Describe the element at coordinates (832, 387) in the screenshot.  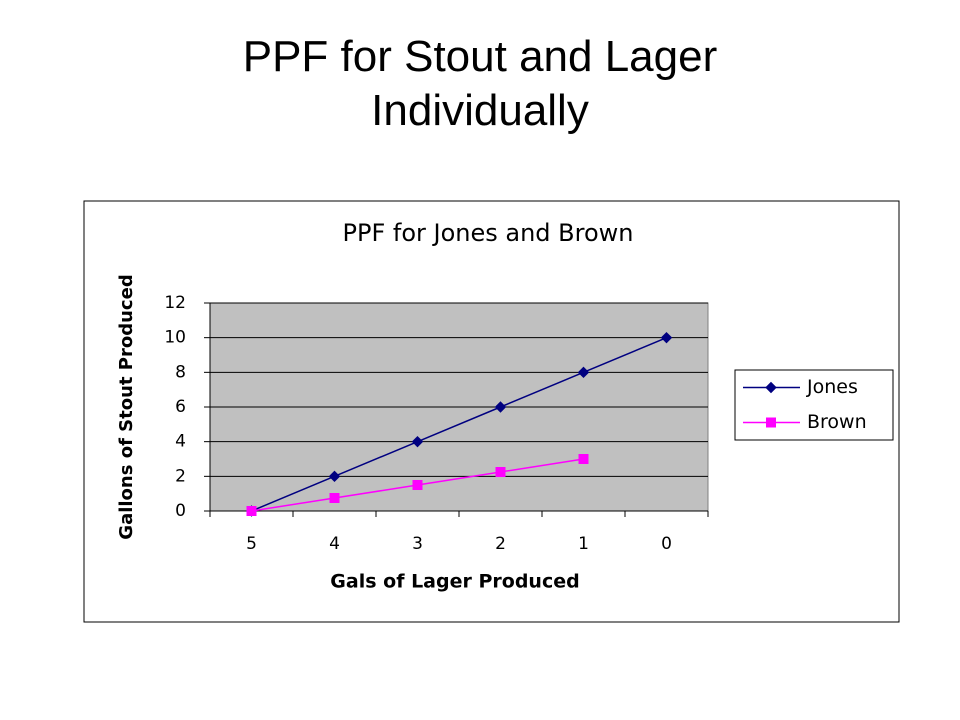
I see `legend-label: Jones` at that location.